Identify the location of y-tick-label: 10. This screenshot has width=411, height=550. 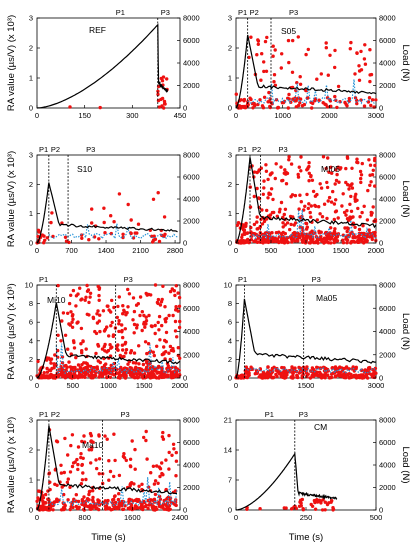
(29, 285).